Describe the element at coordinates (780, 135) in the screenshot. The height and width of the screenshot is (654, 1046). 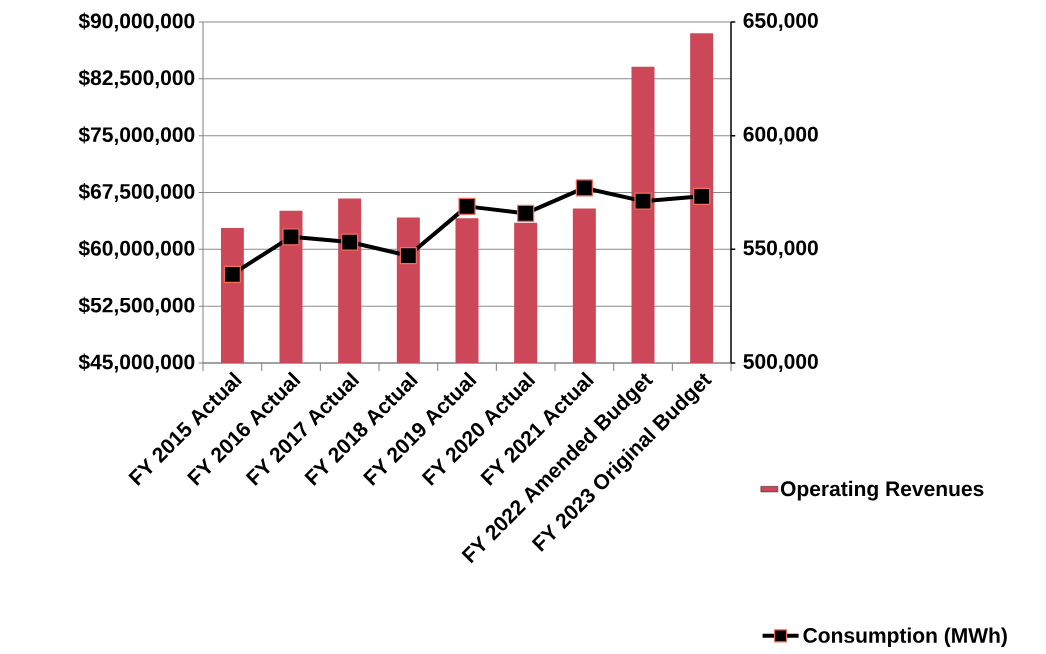
I see `y2-tick-label: 600,000` at that location.